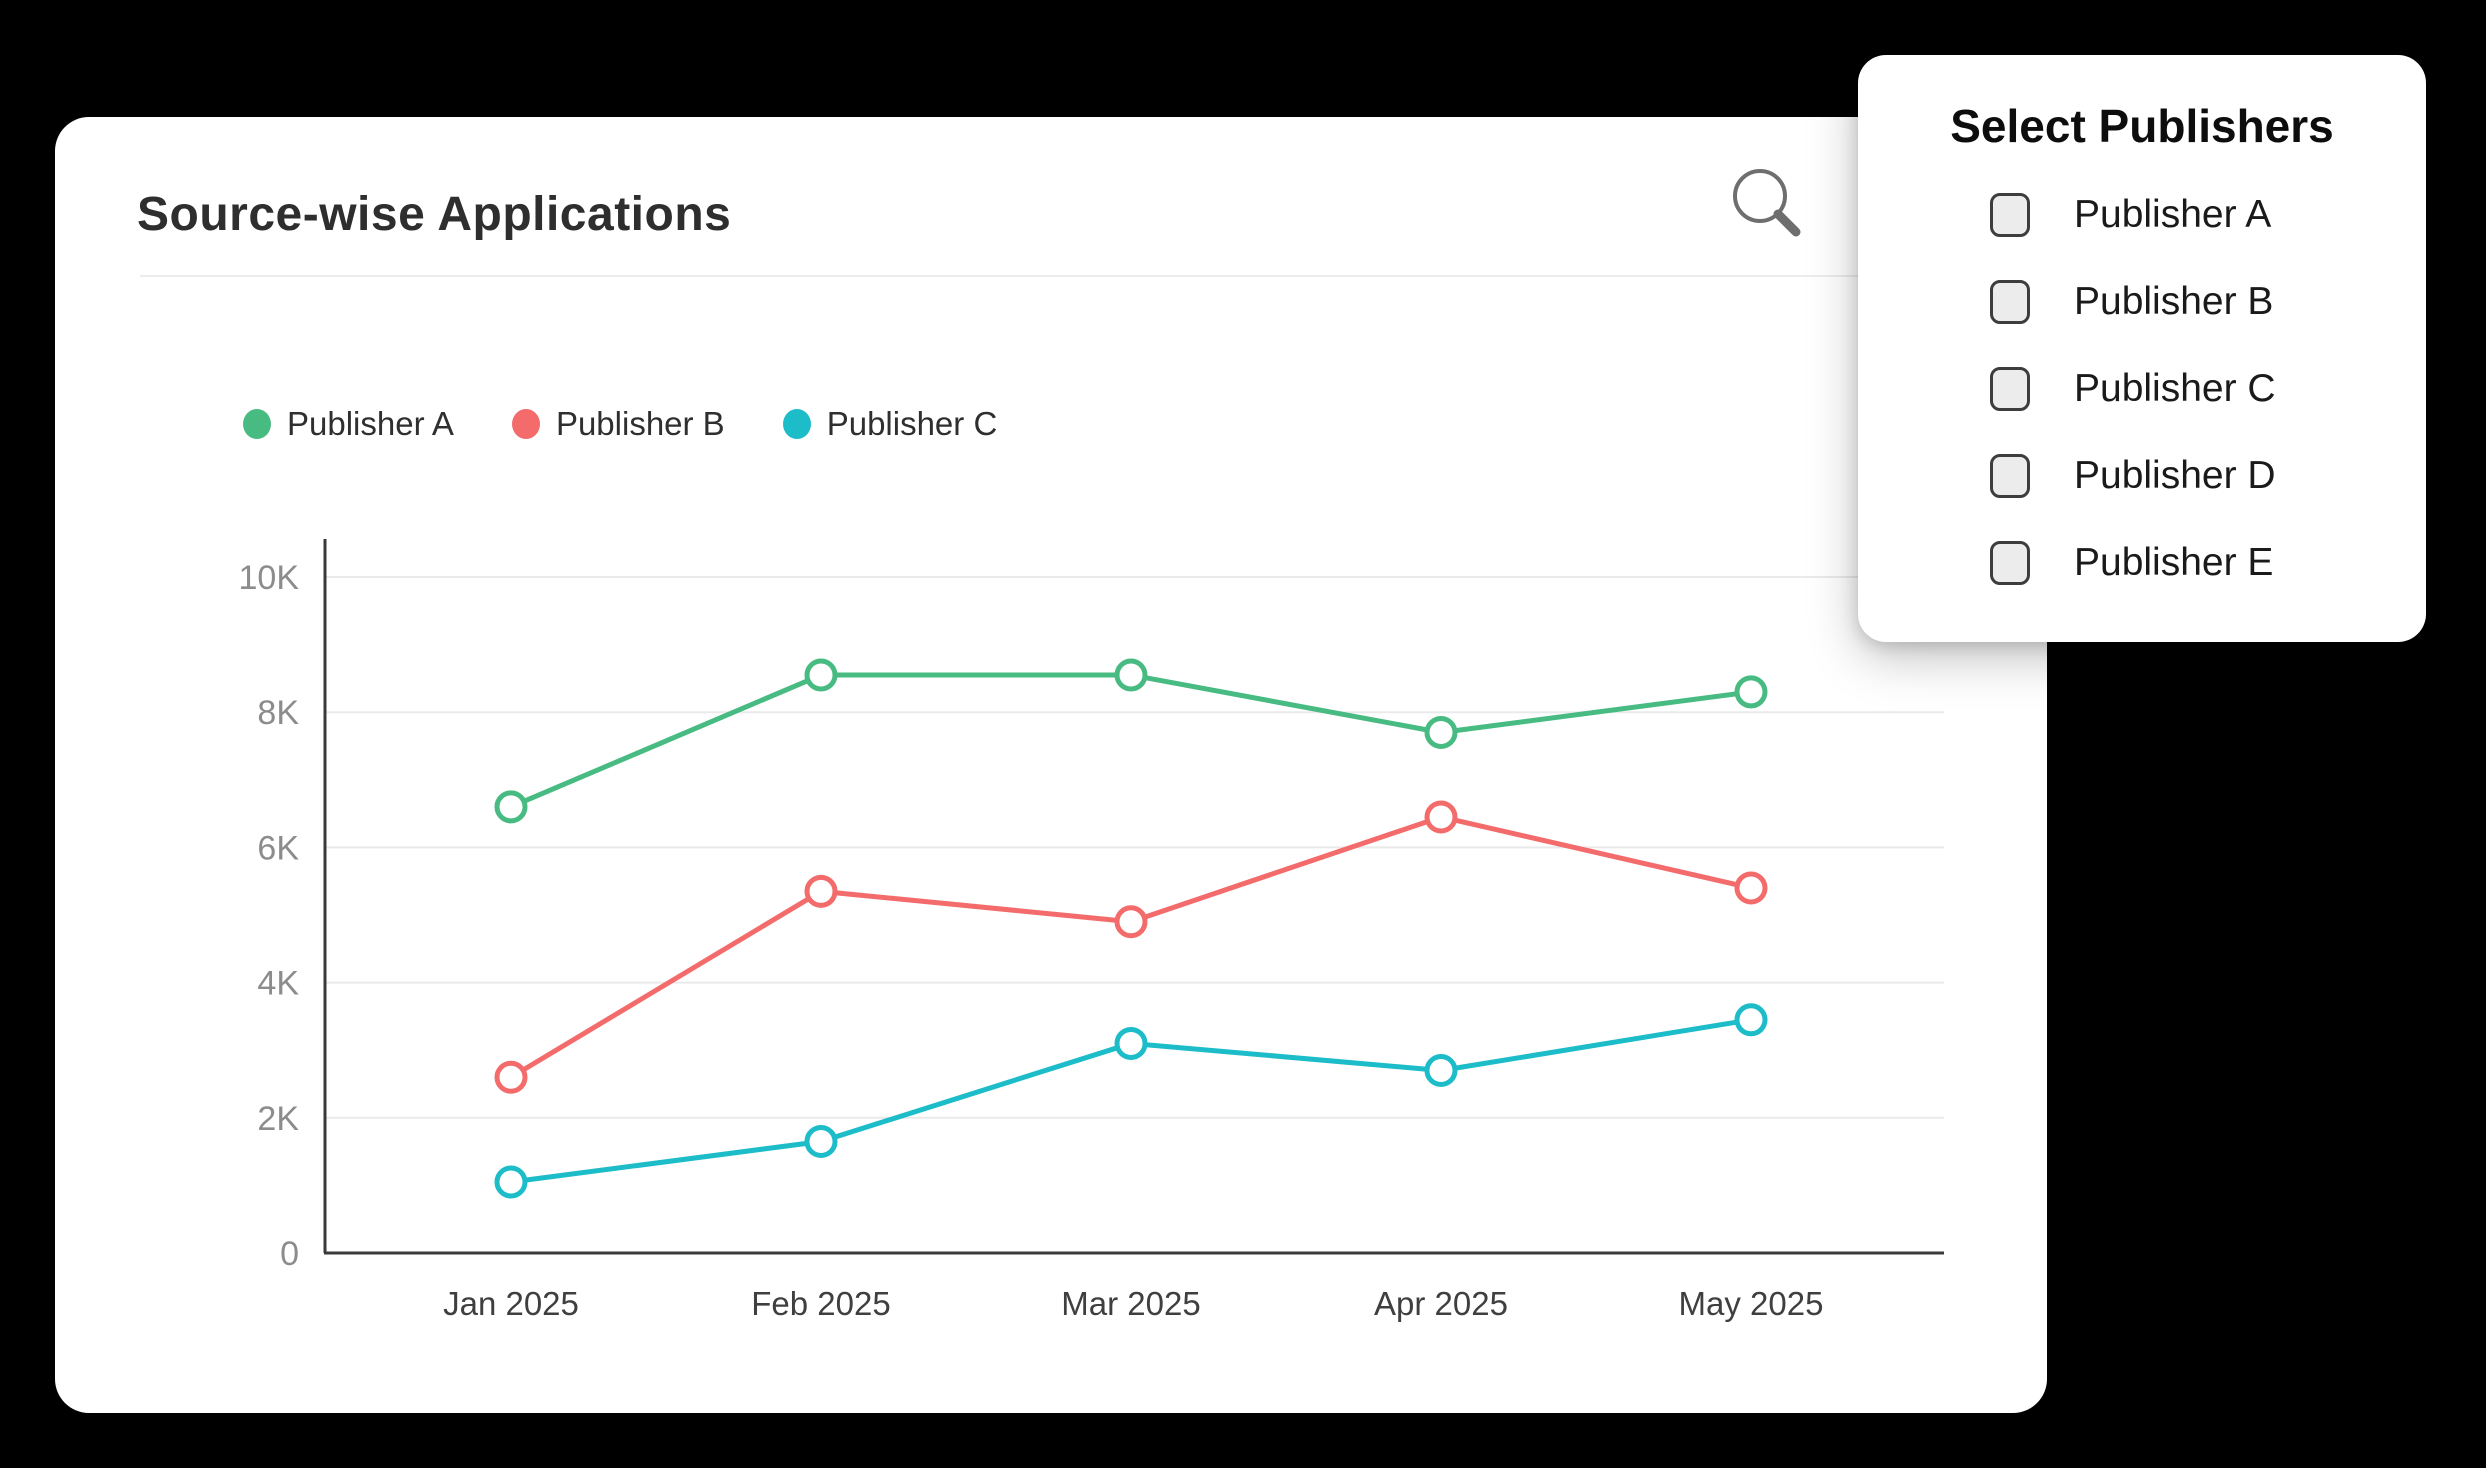  I want to click on svg-text: May 2025, so click(1751, 1303).